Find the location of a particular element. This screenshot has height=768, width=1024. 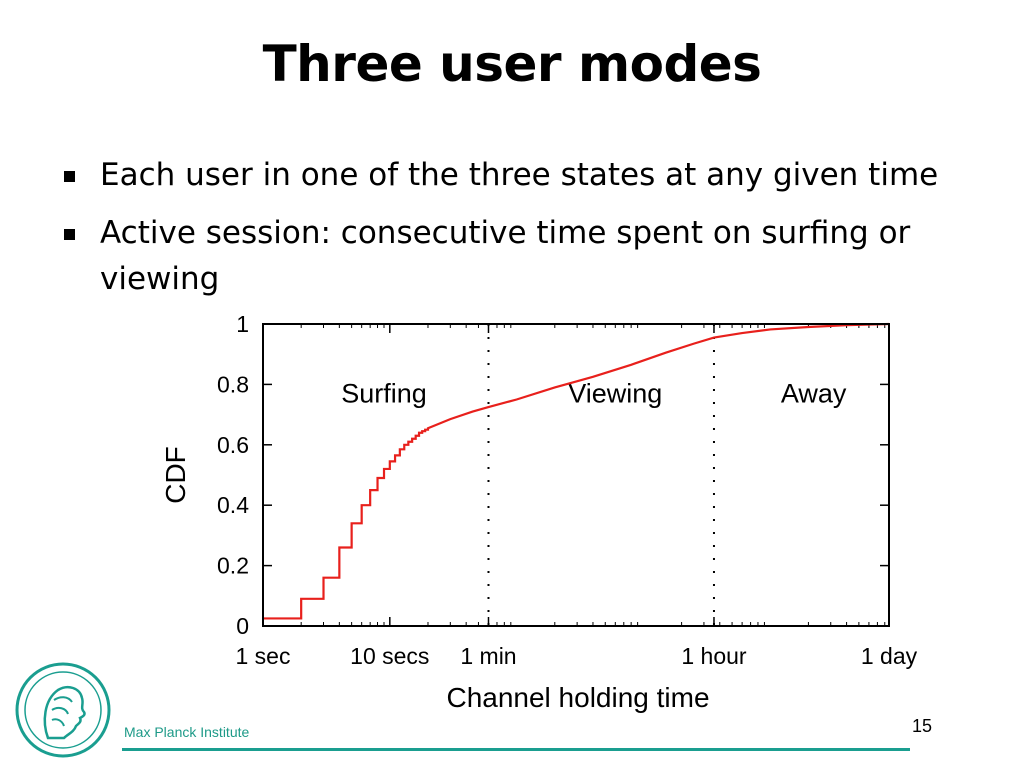

x-tick-label: 1 min is located at coordinates (488, 656).